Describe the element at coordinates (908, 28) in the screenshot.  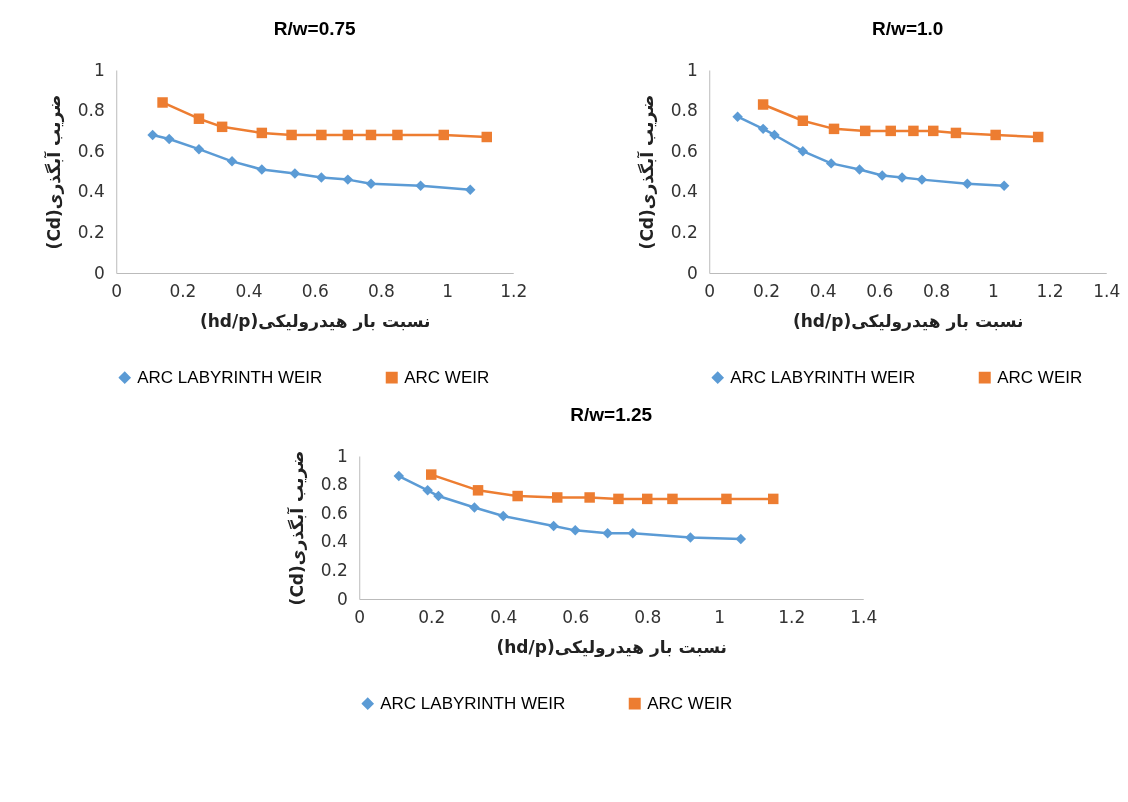
I see `chart-title: R/w=1.0` at that location.